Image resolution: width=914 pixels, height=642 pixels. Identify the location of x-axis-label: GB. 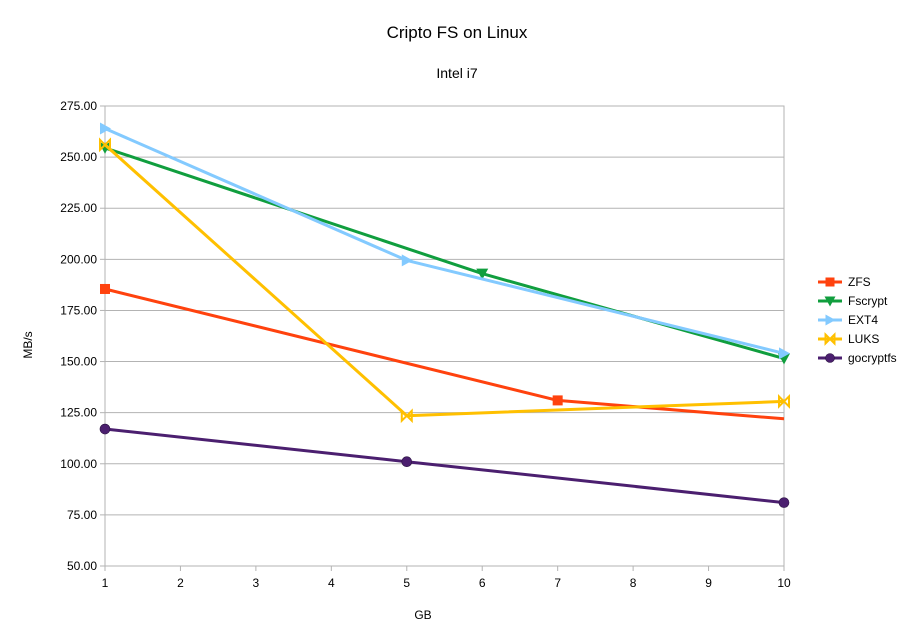
(422, 615).